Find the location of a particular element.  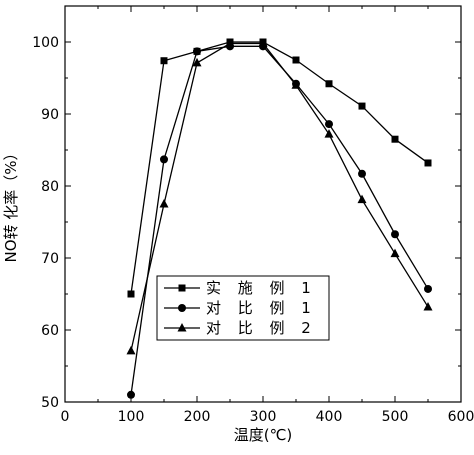

x-tick-label: 300 is located at coordinates (263, 417).